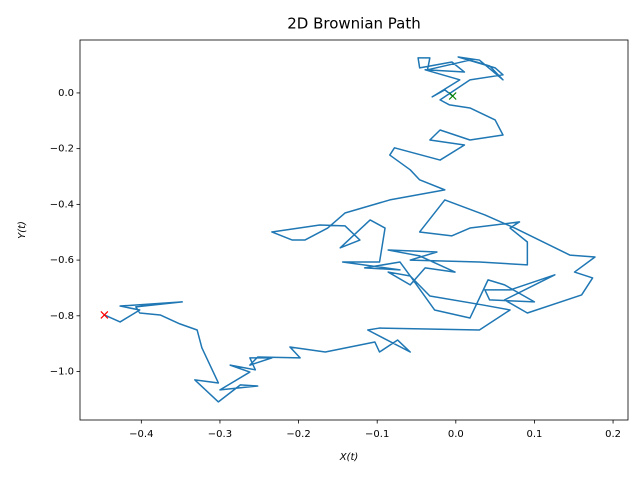  I want to click on start-marker, so click(452, 96).